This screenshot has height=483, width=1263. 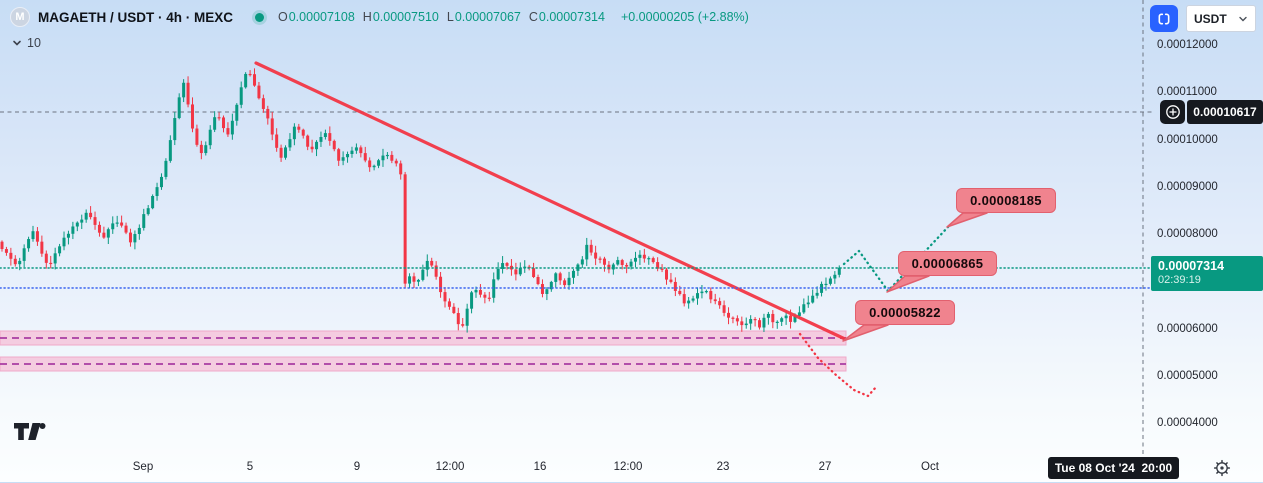 I want to click on plus-circle-icon, so click(x=1172, y=112).